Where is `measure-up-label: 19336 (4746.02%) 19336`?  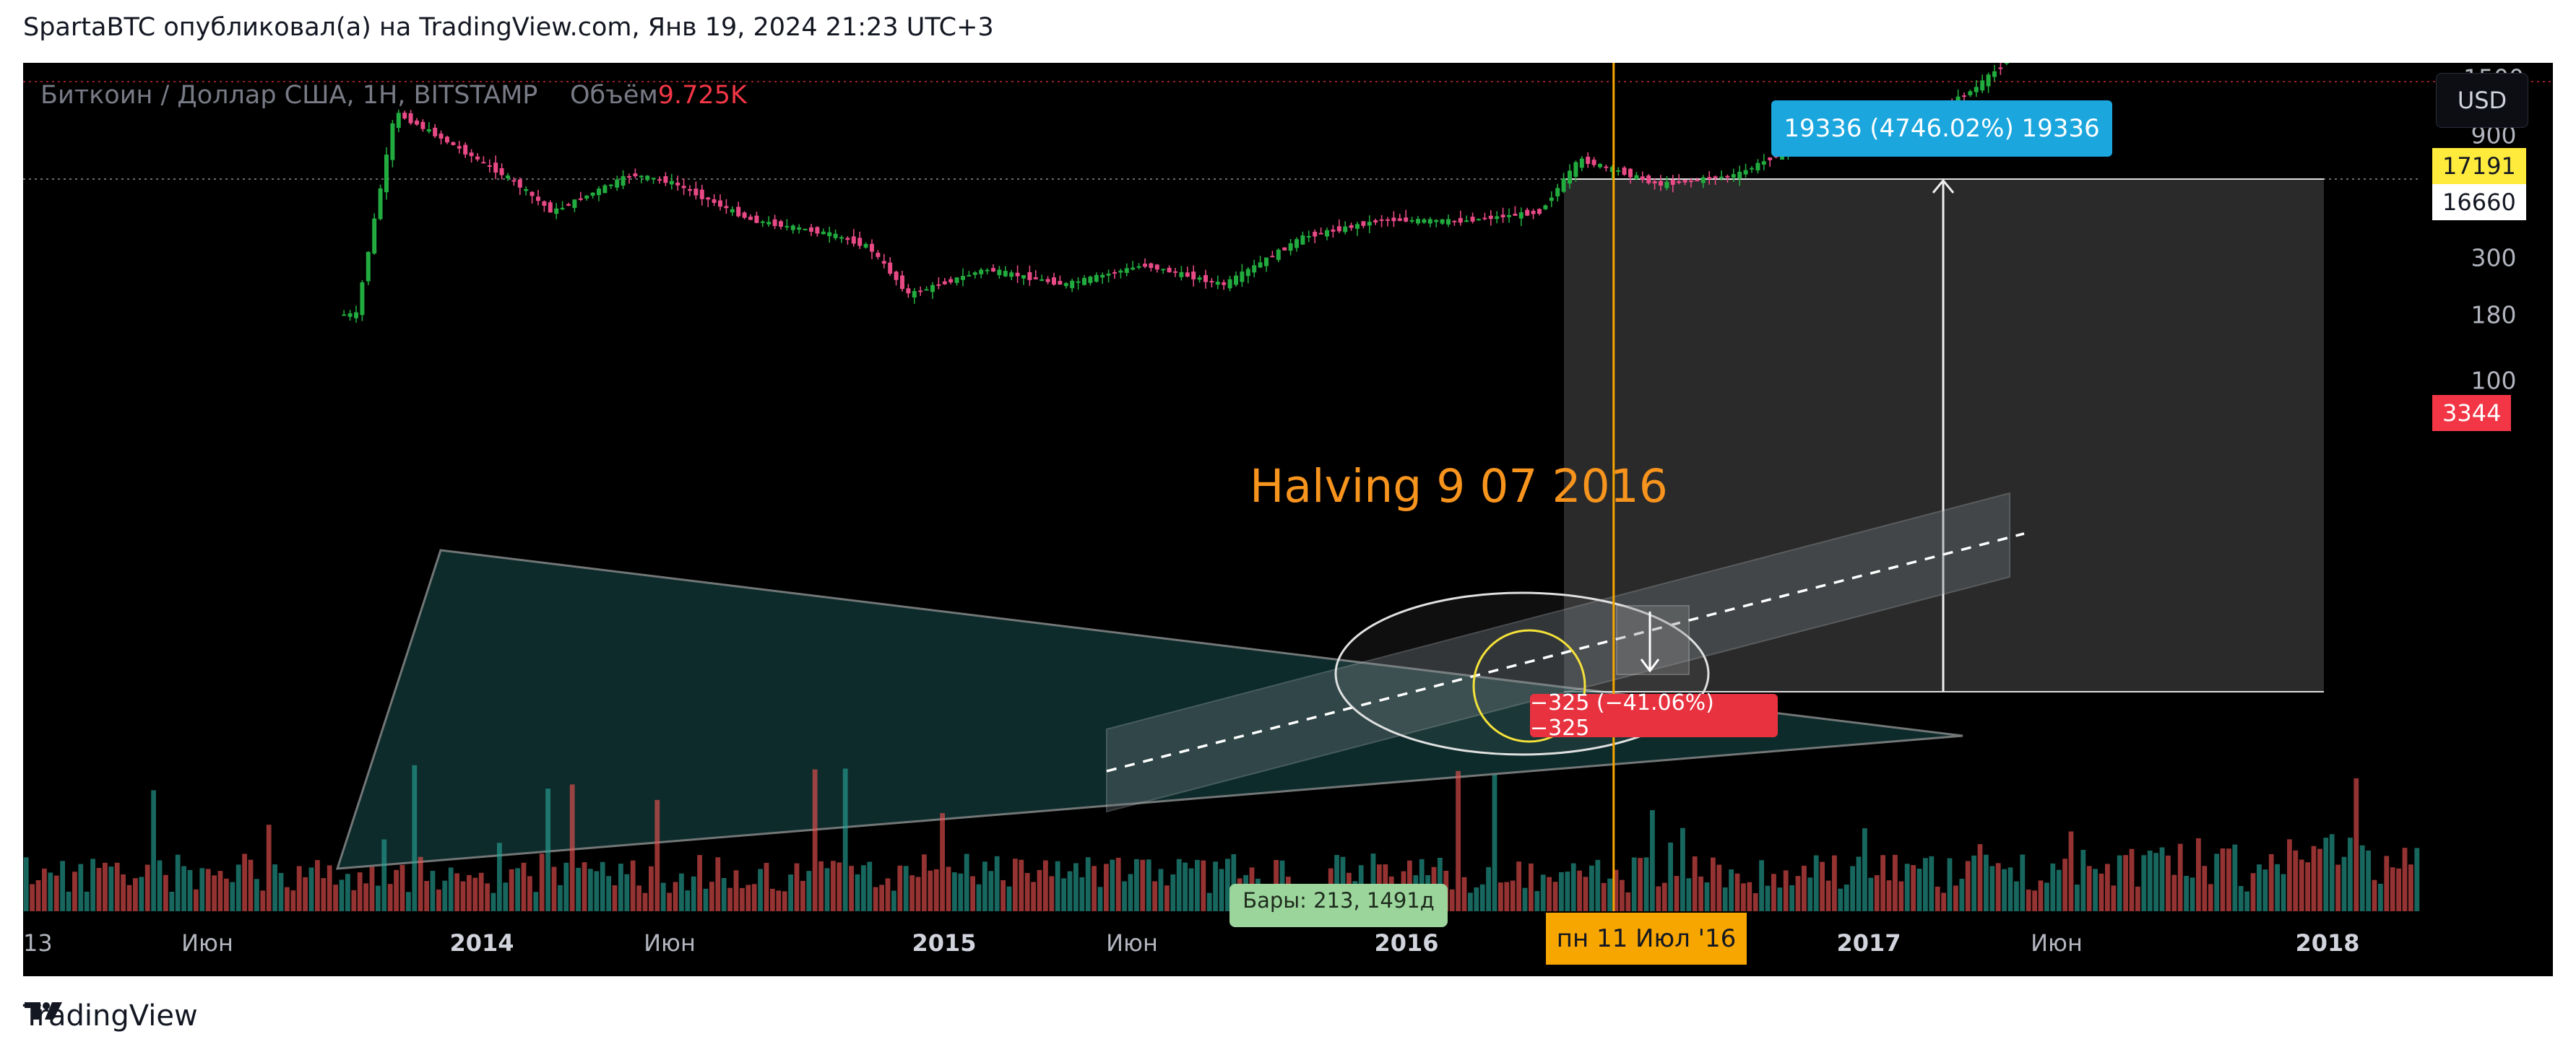 measure-up-label: 19336 (4746.02%) 19336 is located at coordinates (1941, 128).